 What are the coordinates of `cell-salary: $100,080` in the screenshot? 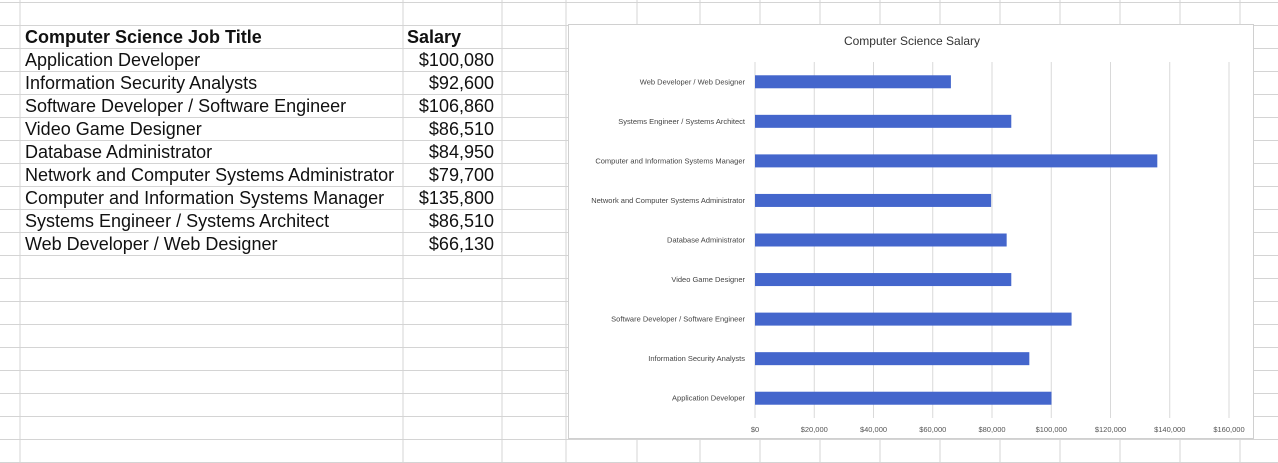 It's located at (456, 60).